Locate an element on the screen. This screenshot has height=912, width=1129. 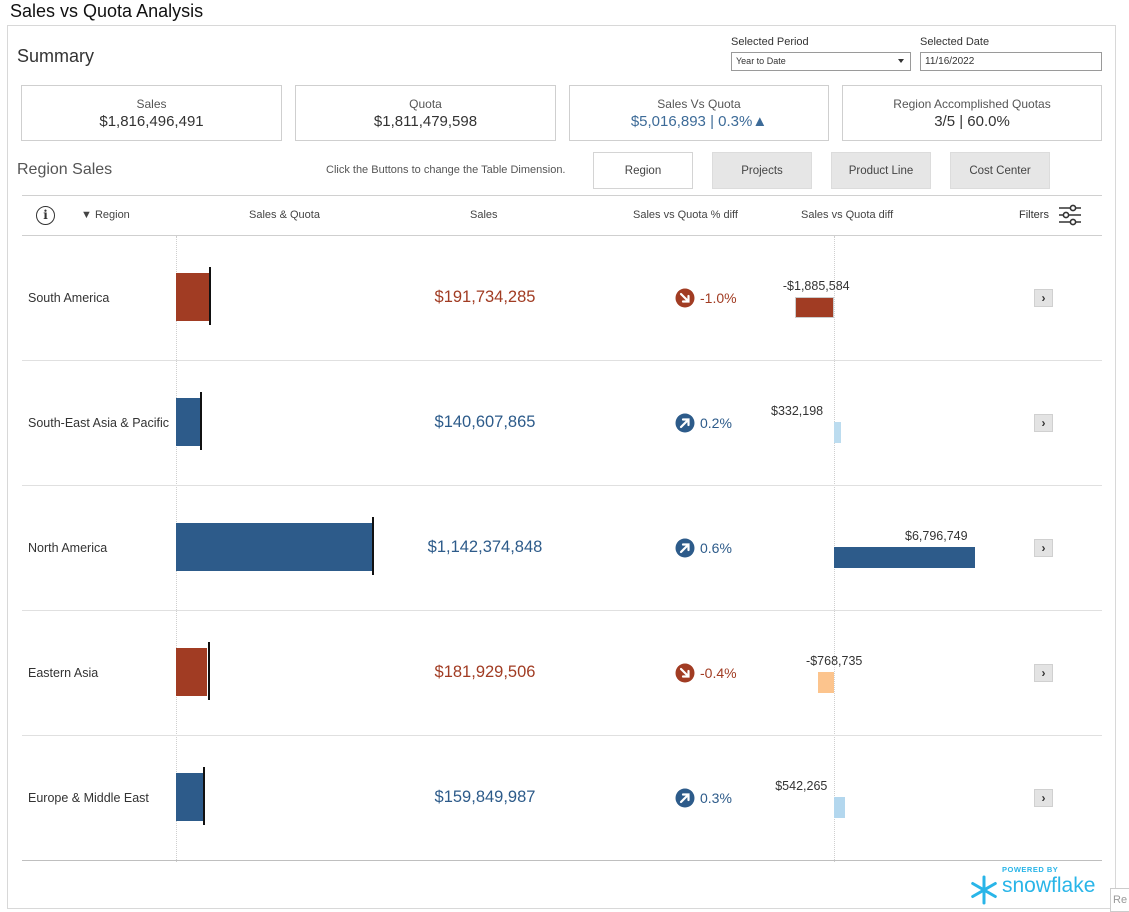
snowflake-logo: POWERED BY snowflake is located at coordinates (1034, 886).